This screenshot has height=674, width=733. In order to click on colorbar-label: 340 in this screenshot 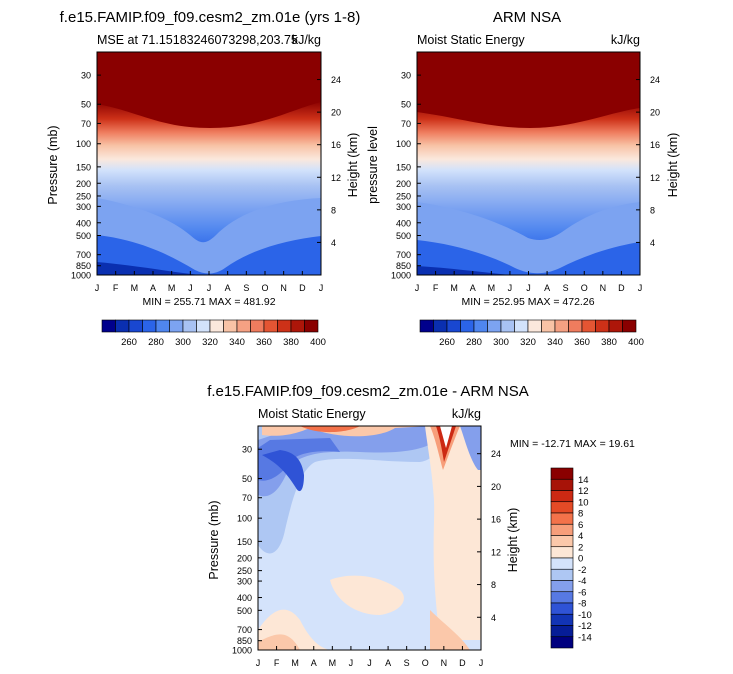, I will do `click(555, 342)`.